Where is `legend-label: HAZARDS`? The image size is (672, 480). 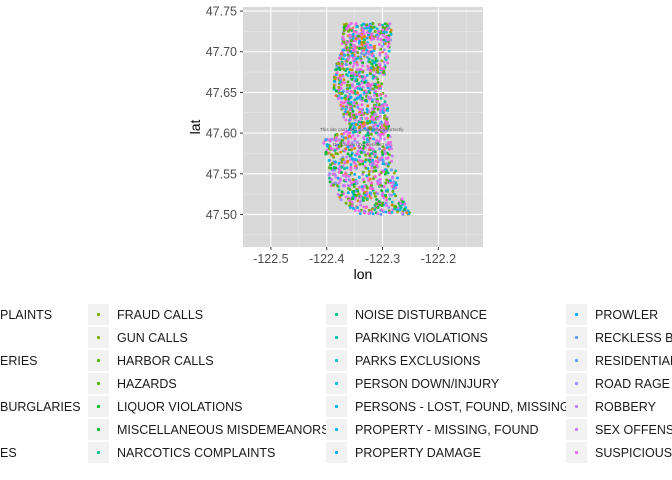
legend-label: HAZARDS is located at coordinates (147, 384).